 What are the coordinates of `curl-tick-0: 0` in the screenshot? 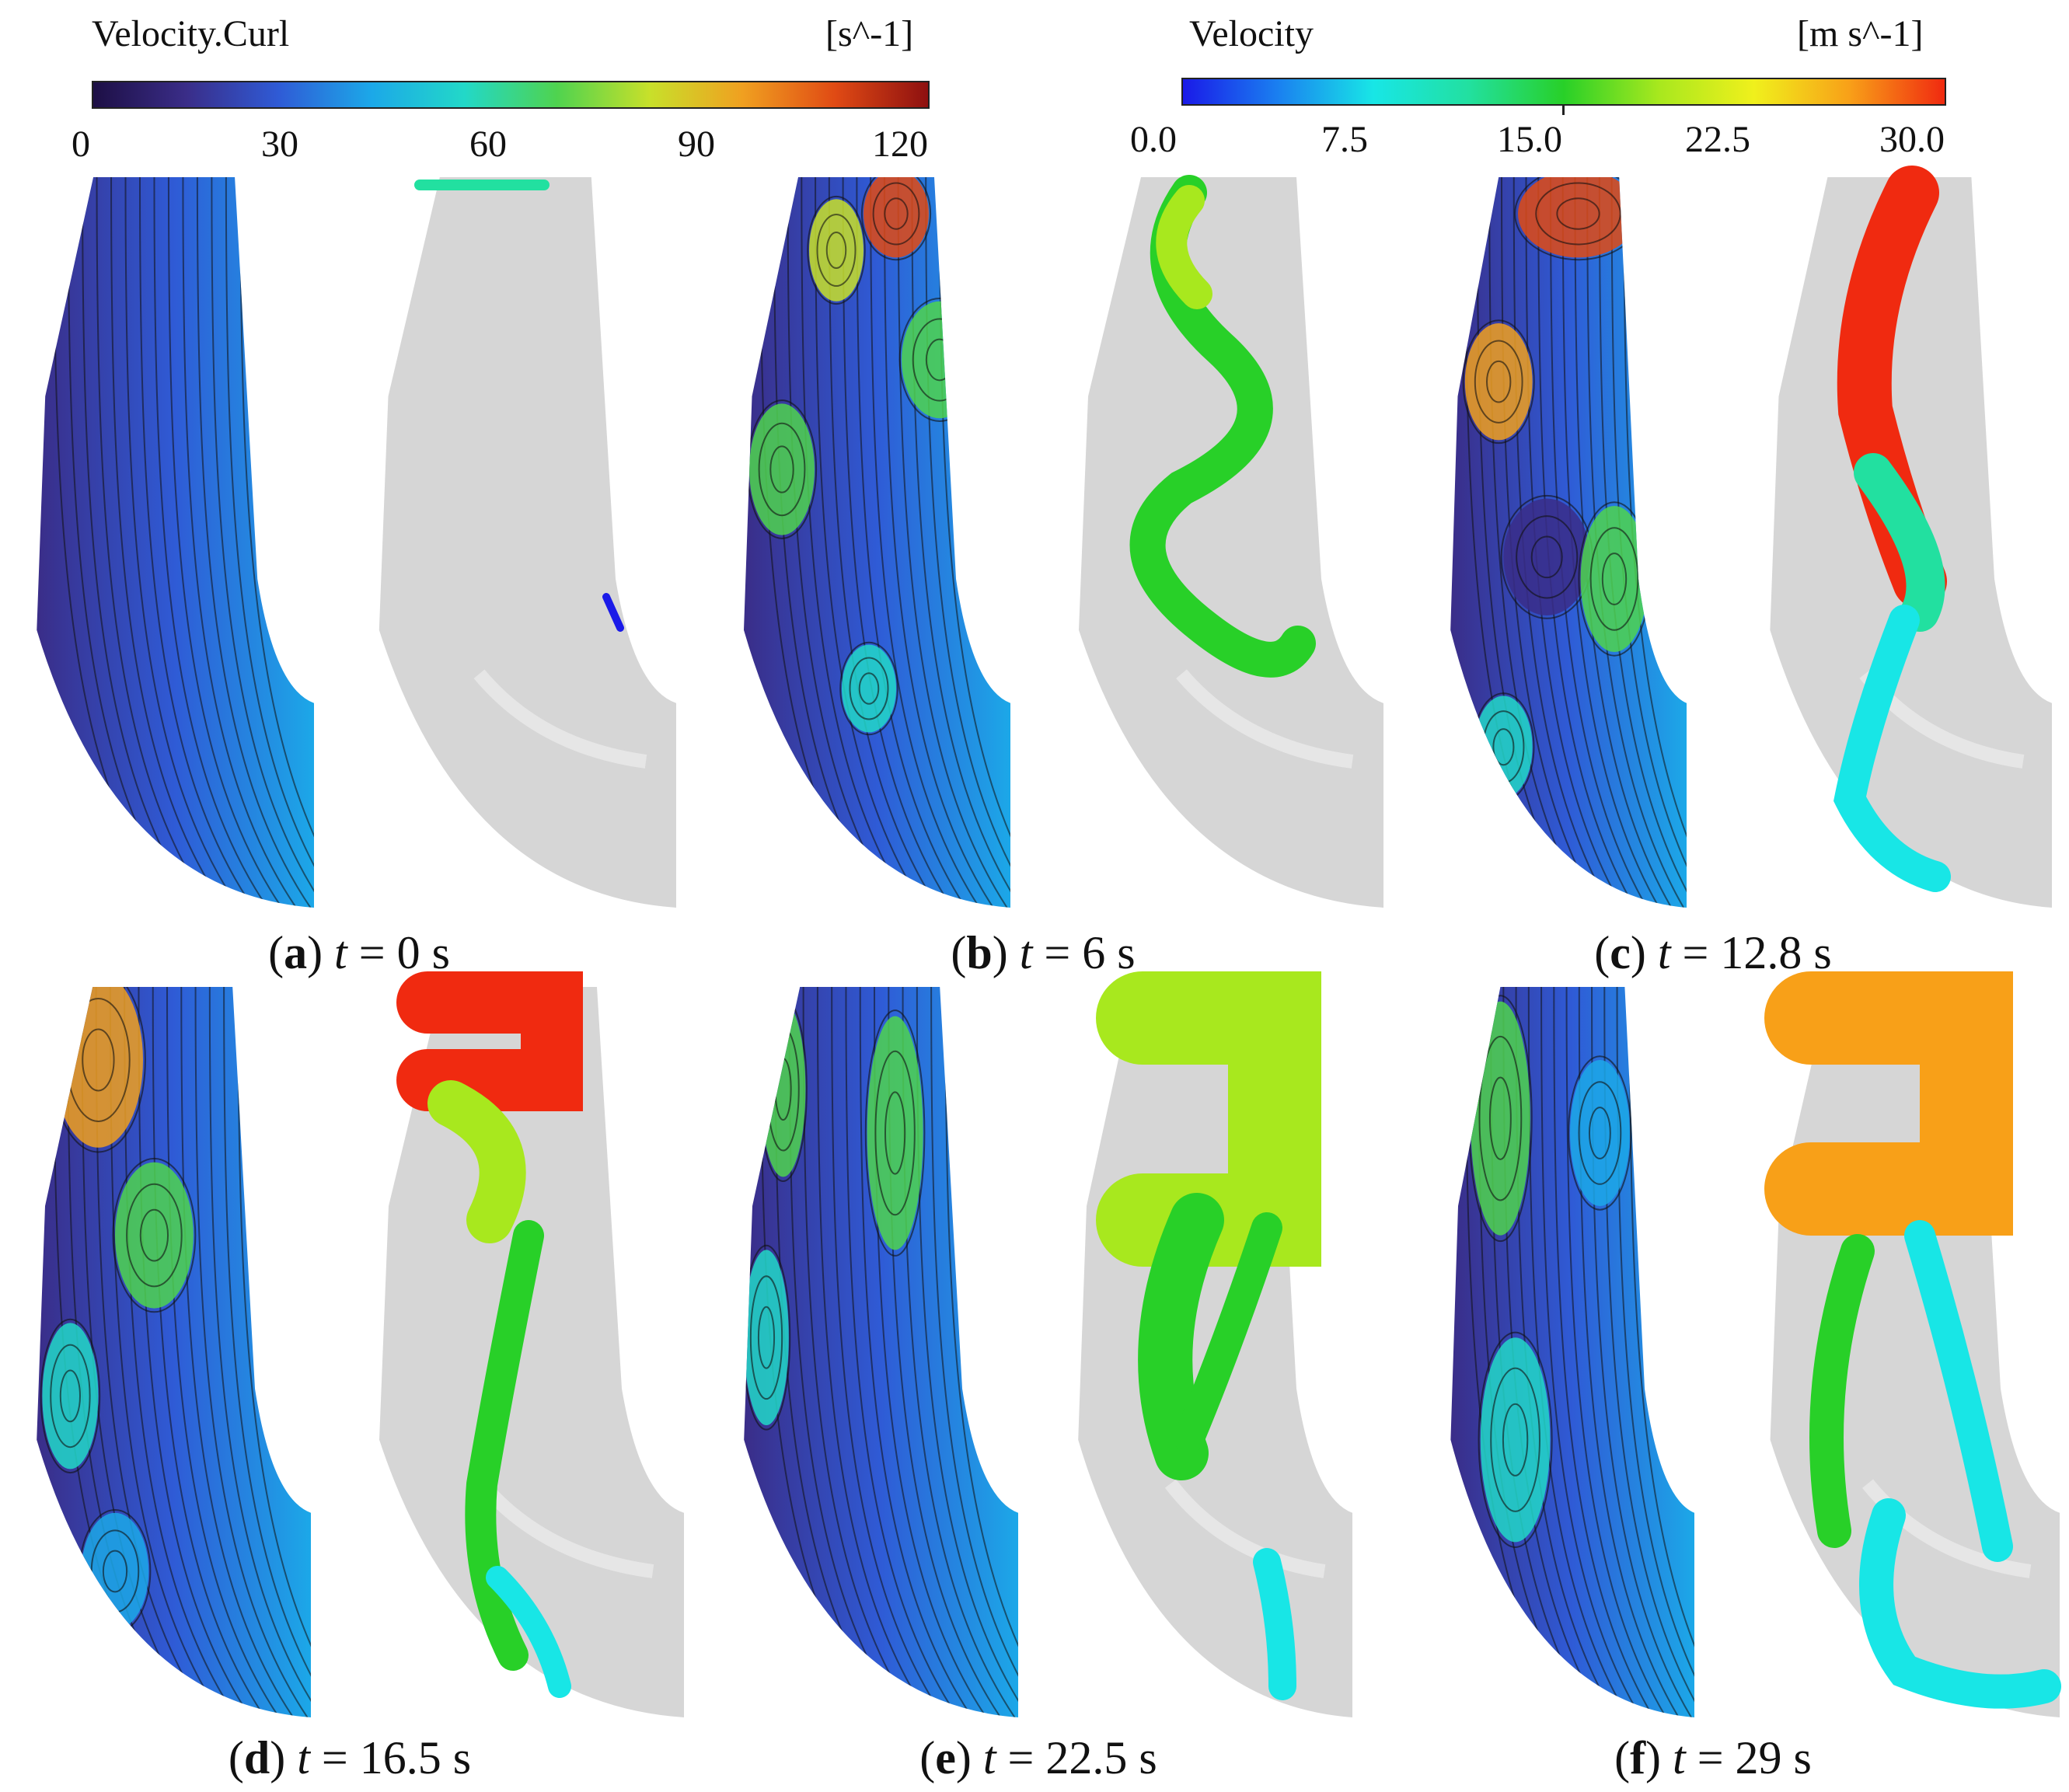 It's located at (81, 144).